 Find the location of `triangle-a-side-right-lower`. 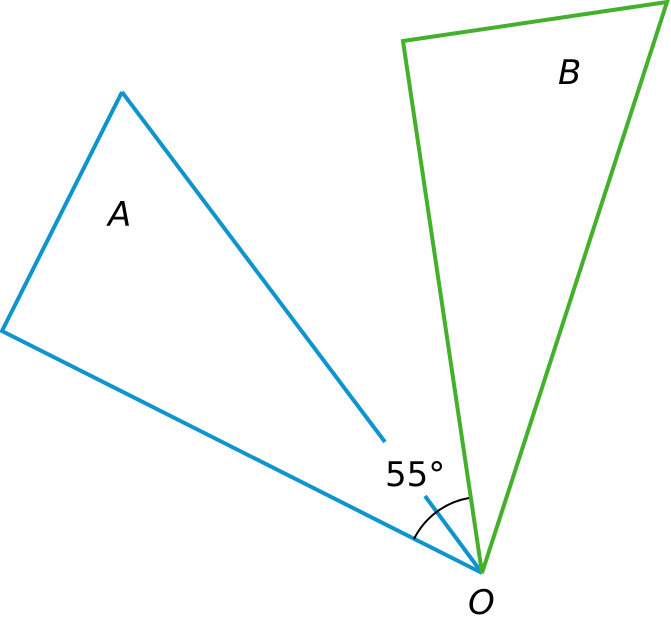

triangle-a-side-right-lower is located at coordinates (453, 534).